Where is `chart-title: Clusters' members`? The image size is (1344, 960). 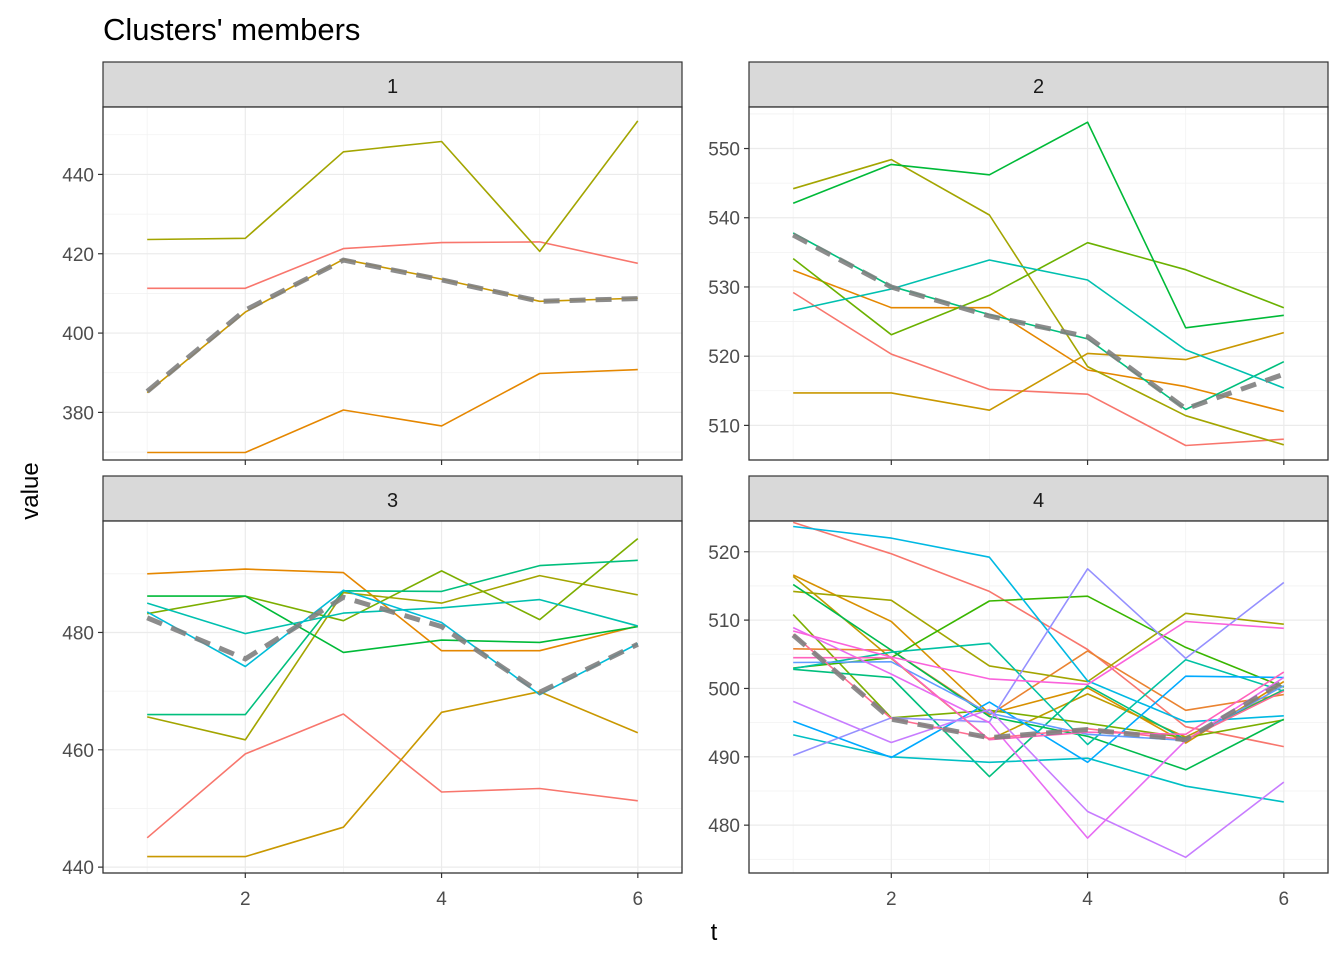 chart-title: Clusters' members is located at coordinates (231, 29).